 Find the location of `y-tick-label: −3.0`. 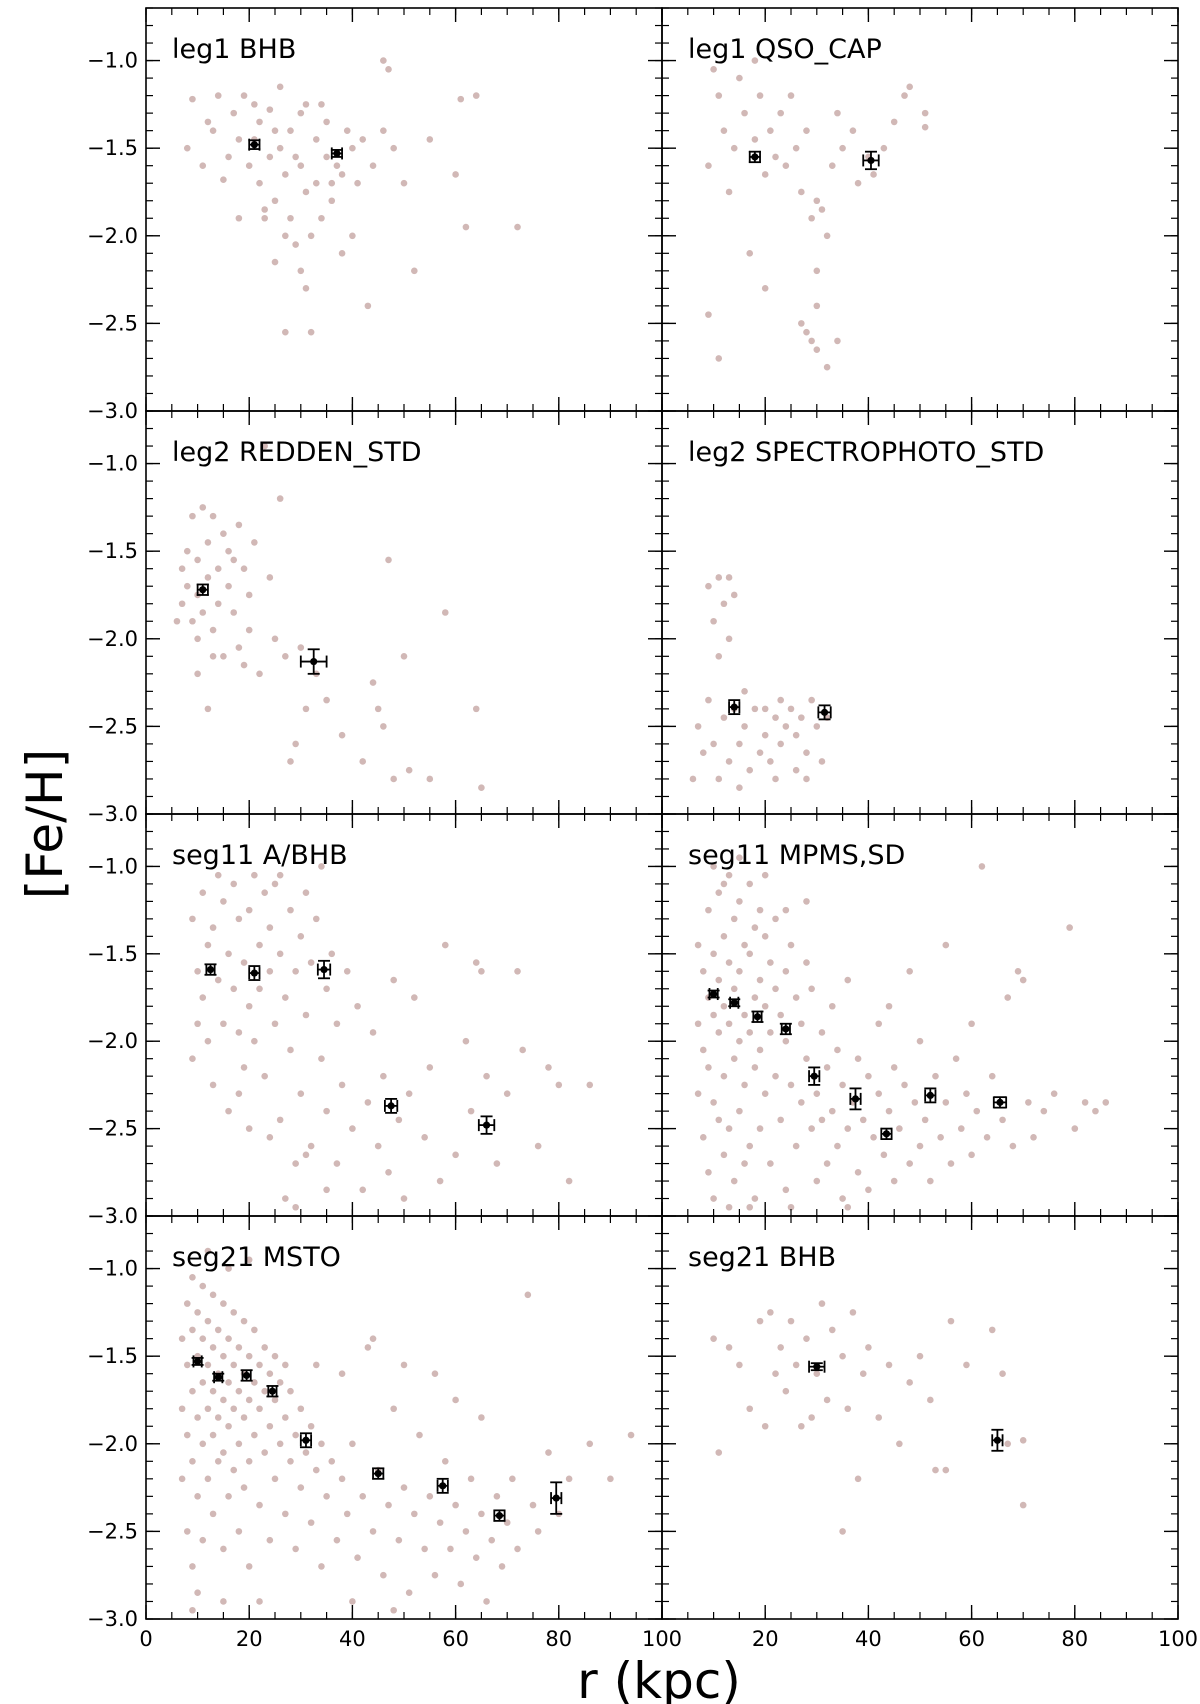

y-tick-label: −3.0 is located at coordinates (112, 814).